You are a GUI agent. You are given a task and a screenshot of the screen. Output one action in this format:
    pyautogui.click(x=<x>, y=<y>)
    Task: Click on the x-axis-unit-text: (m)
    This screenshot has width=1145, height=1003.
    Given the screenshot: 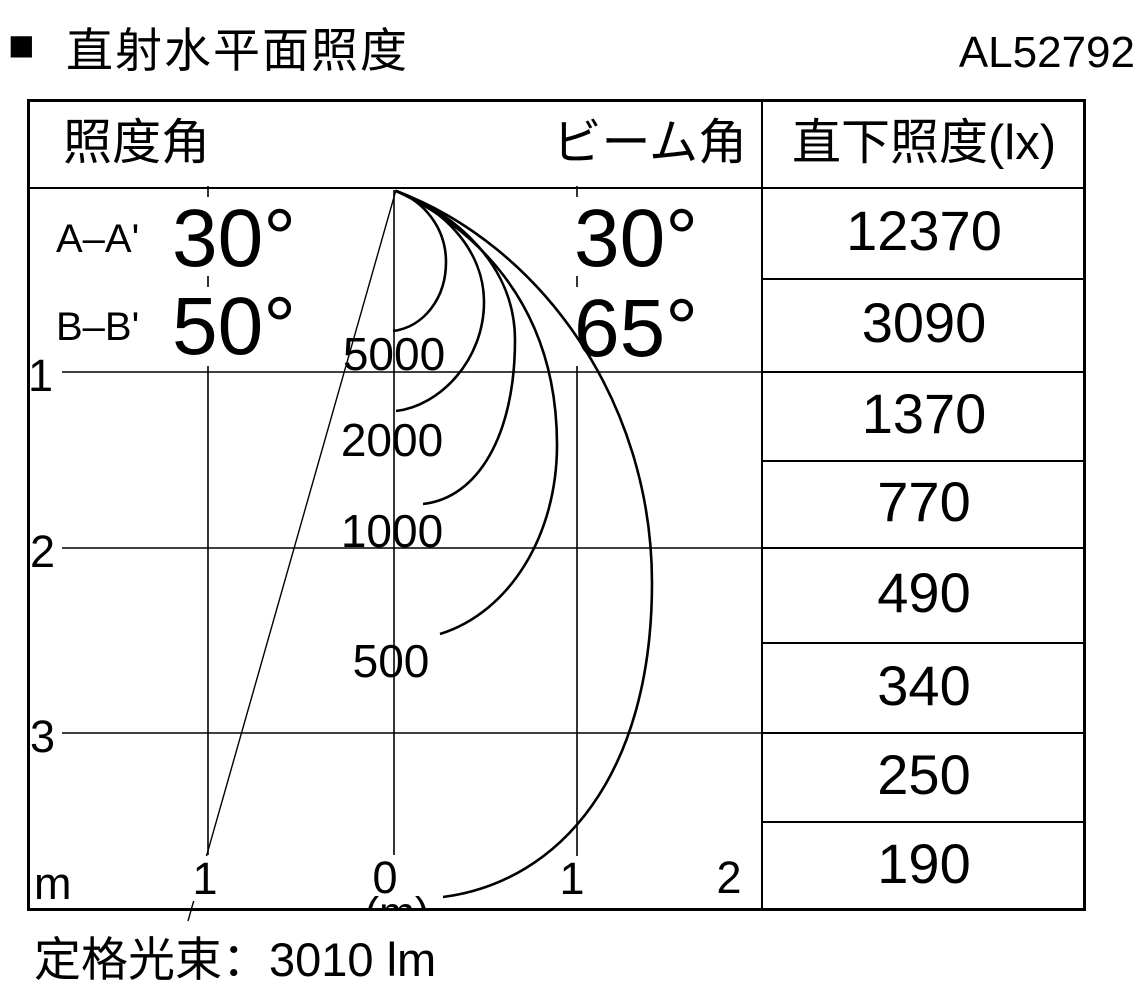 What is the action you would take?
    pyautogui.click(x=397, y=900)
    